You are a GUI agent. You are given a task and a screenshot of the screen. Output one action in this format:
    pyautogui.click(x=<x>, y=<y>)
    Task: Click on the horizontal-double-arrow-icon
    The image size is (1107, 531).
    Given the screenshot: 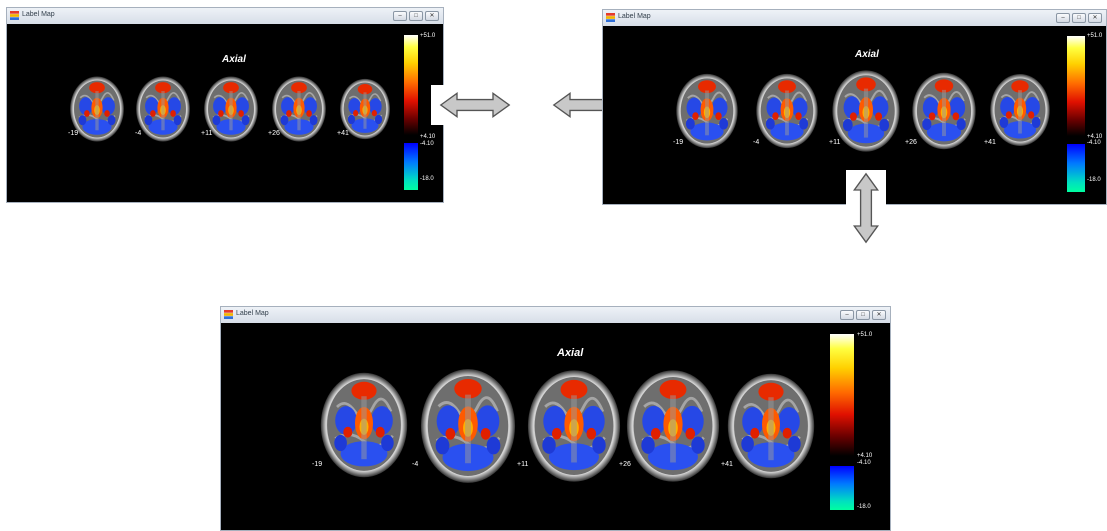 What is the action you would take?
    pyautogui.click(x=475, y=105)
    